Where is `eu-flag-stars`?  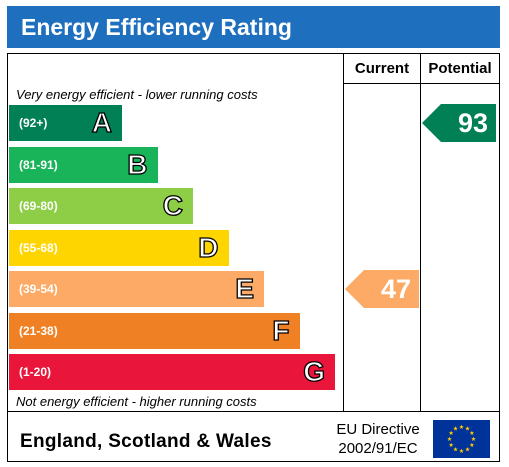
eu-flag-stars is located at coordinates (461, 438).